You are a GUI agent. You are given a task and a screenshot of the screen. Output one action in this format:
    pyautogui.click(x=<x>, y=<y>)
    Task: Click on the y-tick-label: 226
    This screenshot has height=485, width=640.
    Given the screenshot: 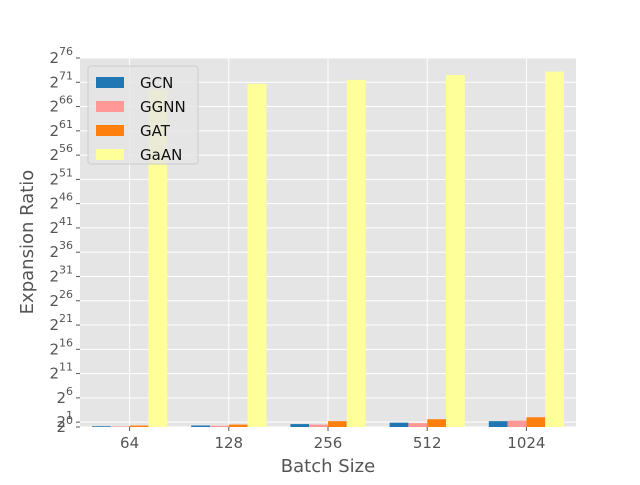 What is the action you would take?
    pyautogui.click(x=61, y=299)
    